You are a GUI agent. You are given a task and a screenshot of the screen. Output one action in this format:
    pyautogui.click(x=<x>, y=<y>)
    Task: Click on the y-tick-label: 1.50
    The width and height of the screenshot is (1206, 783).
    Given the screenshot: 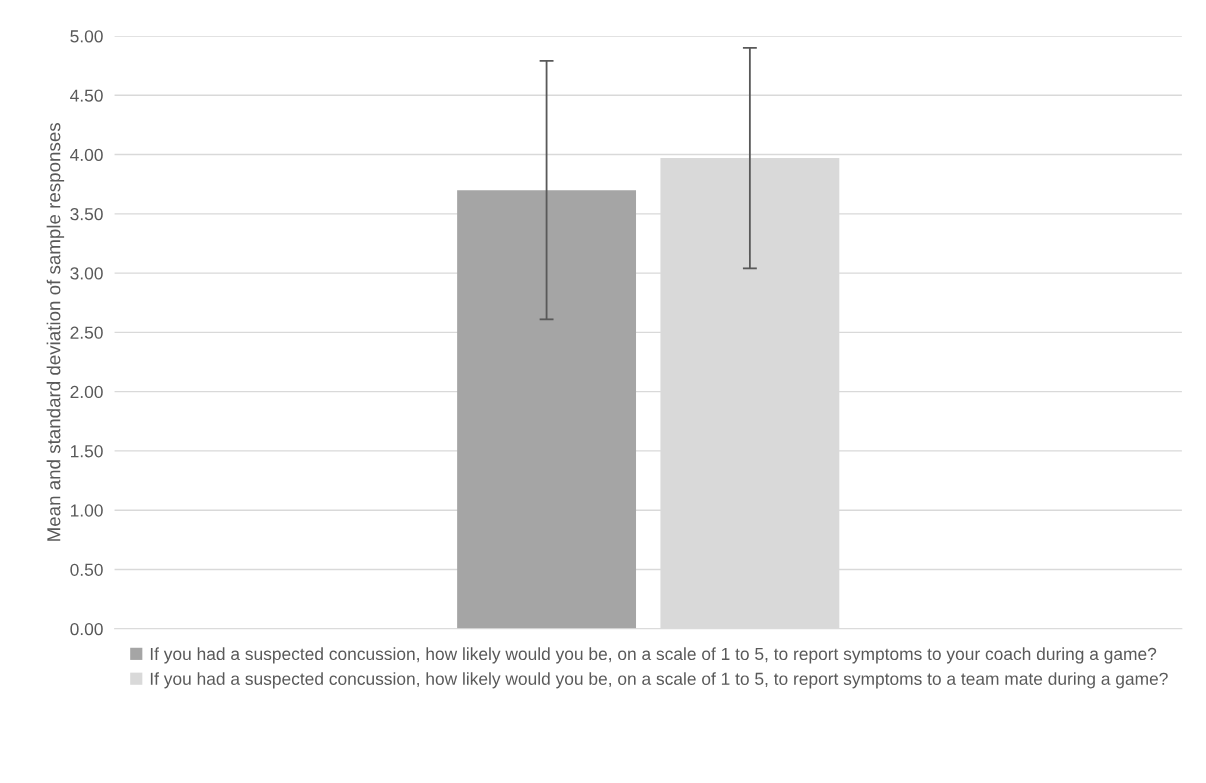 What is the action you would take?
    pyautogui.click(x=87, y=451)
    